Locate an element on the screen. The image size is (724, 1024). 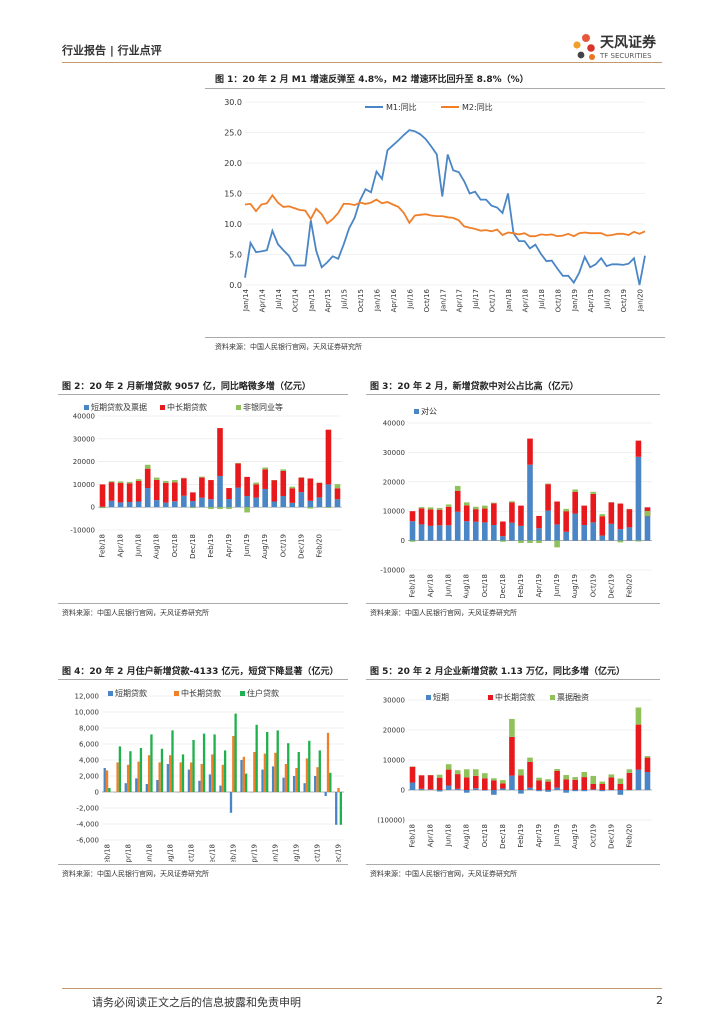
figure-3-source: 资料来源：中国人民银行官网，天风证券研究所 is located at coordinates (443, 613).